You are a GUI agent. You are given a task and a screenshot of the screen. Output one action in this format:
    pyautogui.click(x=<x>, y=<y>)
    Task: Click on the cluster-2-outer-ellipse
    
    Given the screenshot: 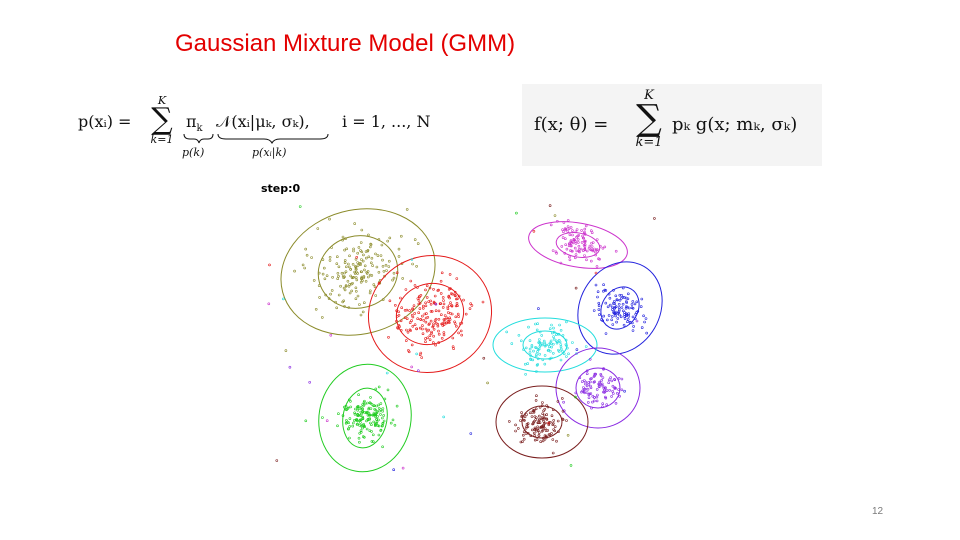 What is the action you would take?
    pyautogui.click(x=430, y=314)
    